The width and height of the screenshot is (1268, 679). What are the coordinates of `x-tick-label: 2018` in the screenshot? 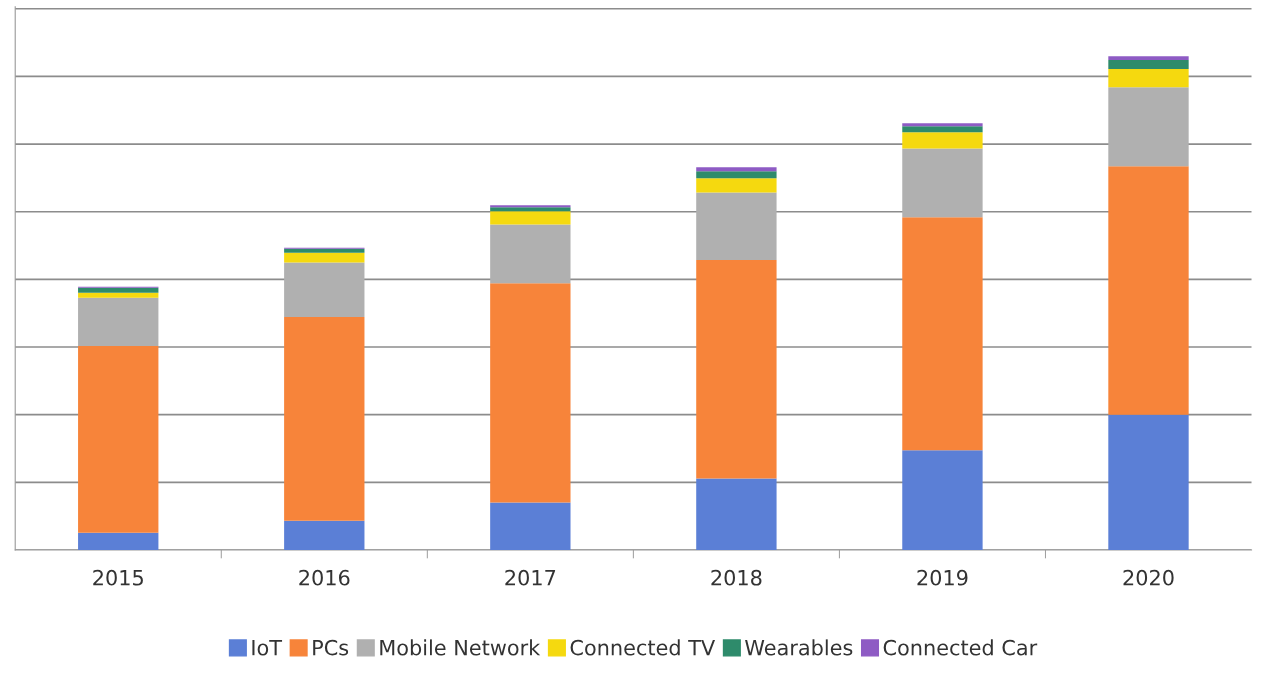 It's located at (736, 577).